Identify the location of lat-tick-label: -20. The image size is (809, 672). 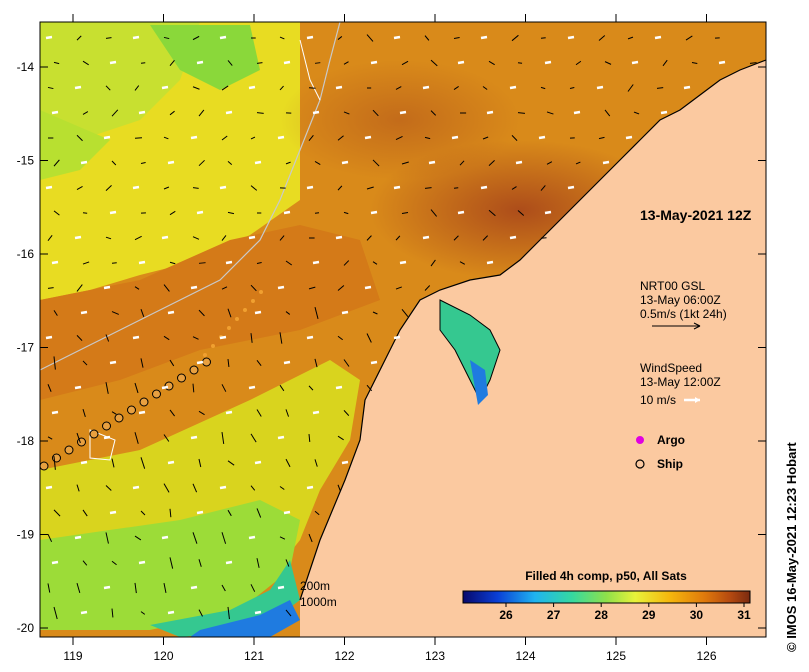
(26, 628).